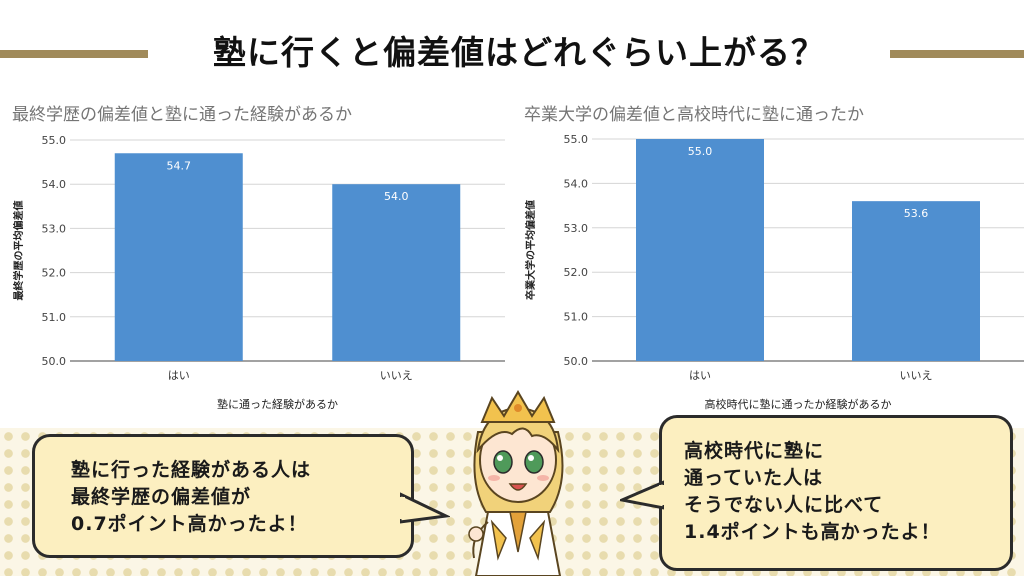 This screenshot has height=576, width=1024. What do you see at coordinates (957, 54) in the screenshot?
I see `title-line-right` at bounding box center [957, 54].